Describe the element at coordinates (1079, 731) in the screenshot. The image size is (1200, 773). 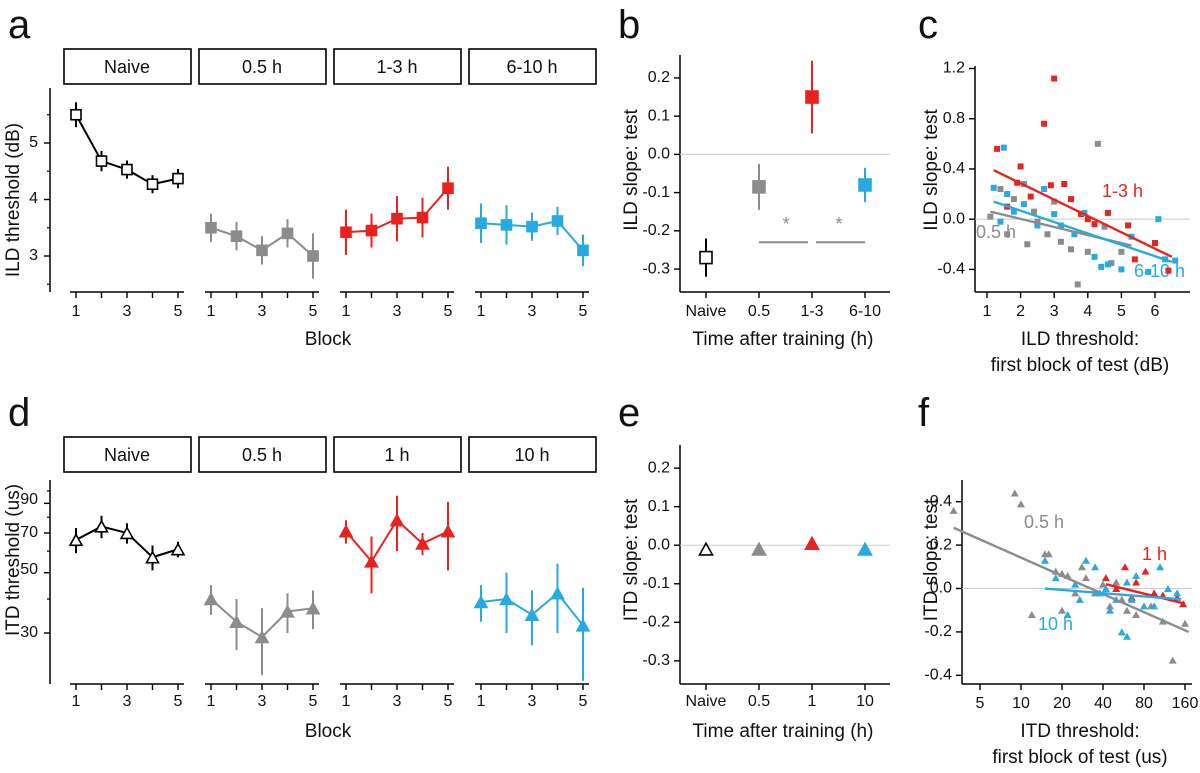
I see `x-axis-label-line1: ITD threshold:` at that location.